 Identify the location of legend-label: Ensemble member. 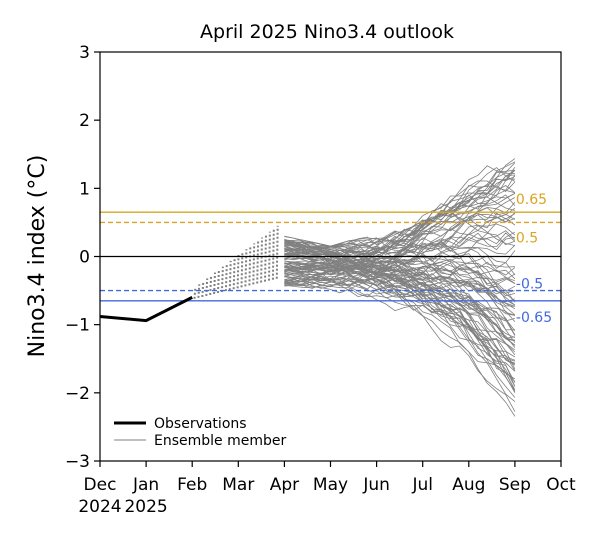
(220, 441).